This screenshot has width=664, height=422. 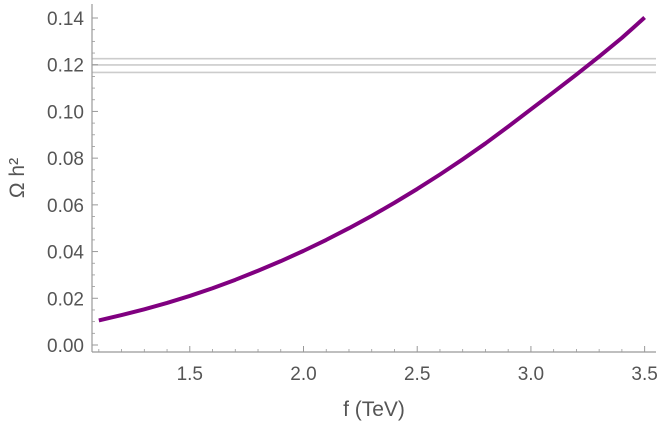 I want to click on x-tick-label: 1.5, so click(x=190, y=374).